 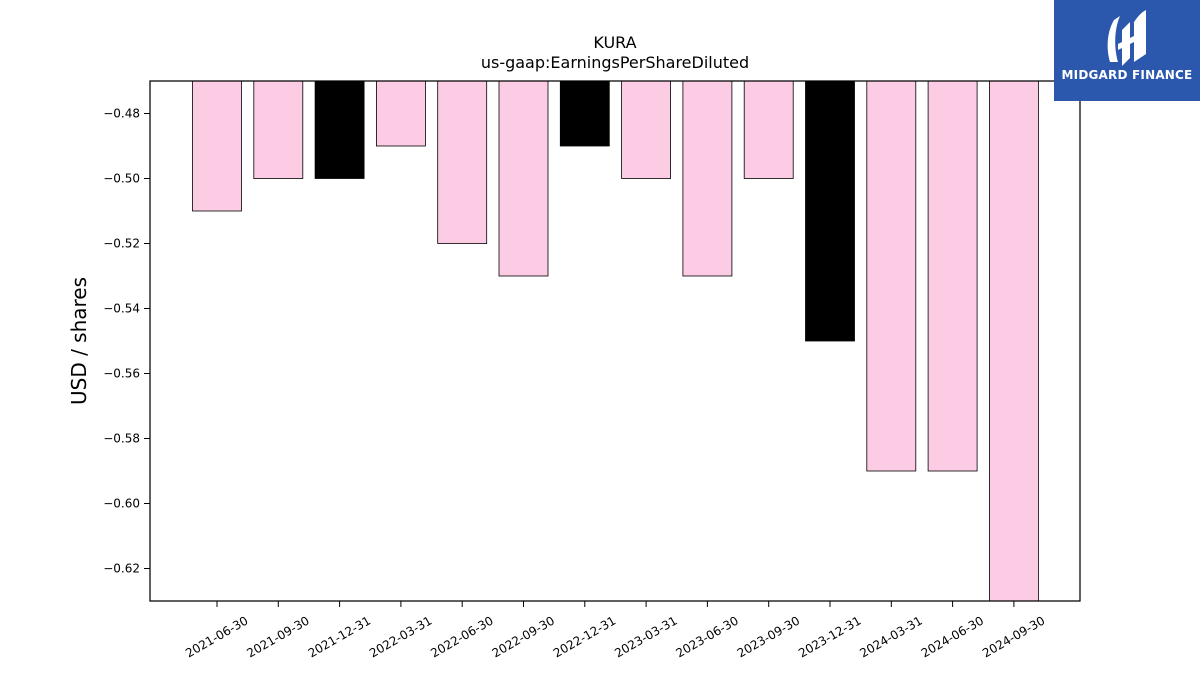 What do you see at coordinates (768, 636) in the screenshot?
I see `x-tick-label: 2023-09-30` at bounding box center [768, 636].